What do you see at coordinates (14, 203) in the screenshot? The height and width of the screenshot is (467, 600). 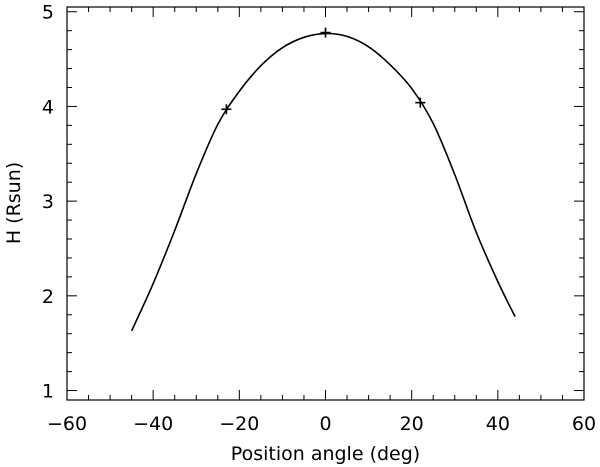 I see `y-axis-label: H (Rsun)` at bounding box center [14, 203].